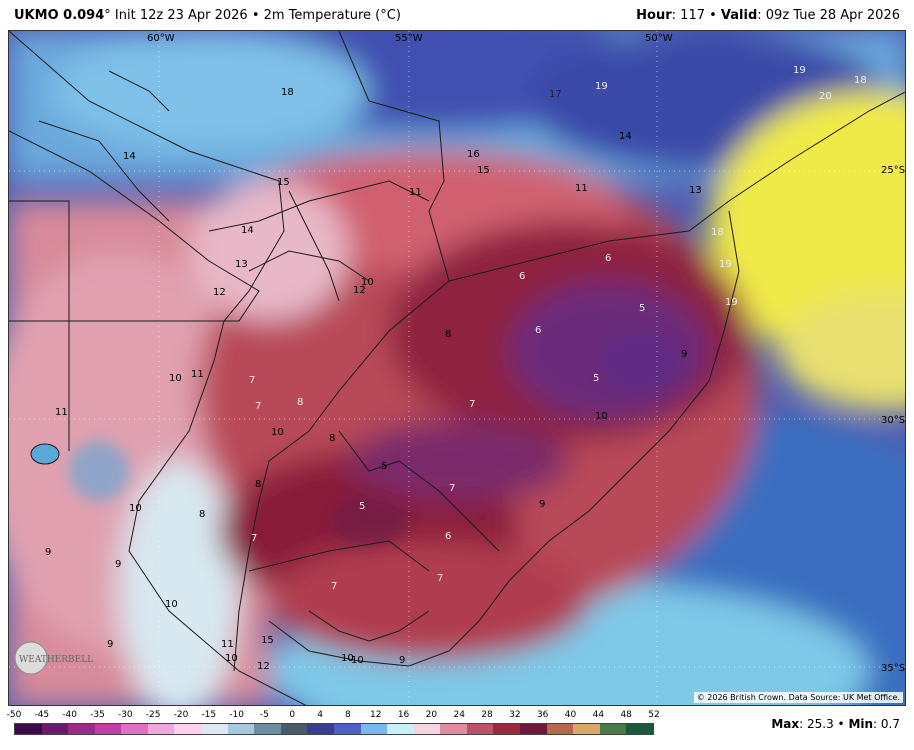 Image resolution: width=914 pixels, height=750 pixels. Describe the element at coordinates (403, 715) in the screenshot. I see `colorbar-tick: 16` at that location.